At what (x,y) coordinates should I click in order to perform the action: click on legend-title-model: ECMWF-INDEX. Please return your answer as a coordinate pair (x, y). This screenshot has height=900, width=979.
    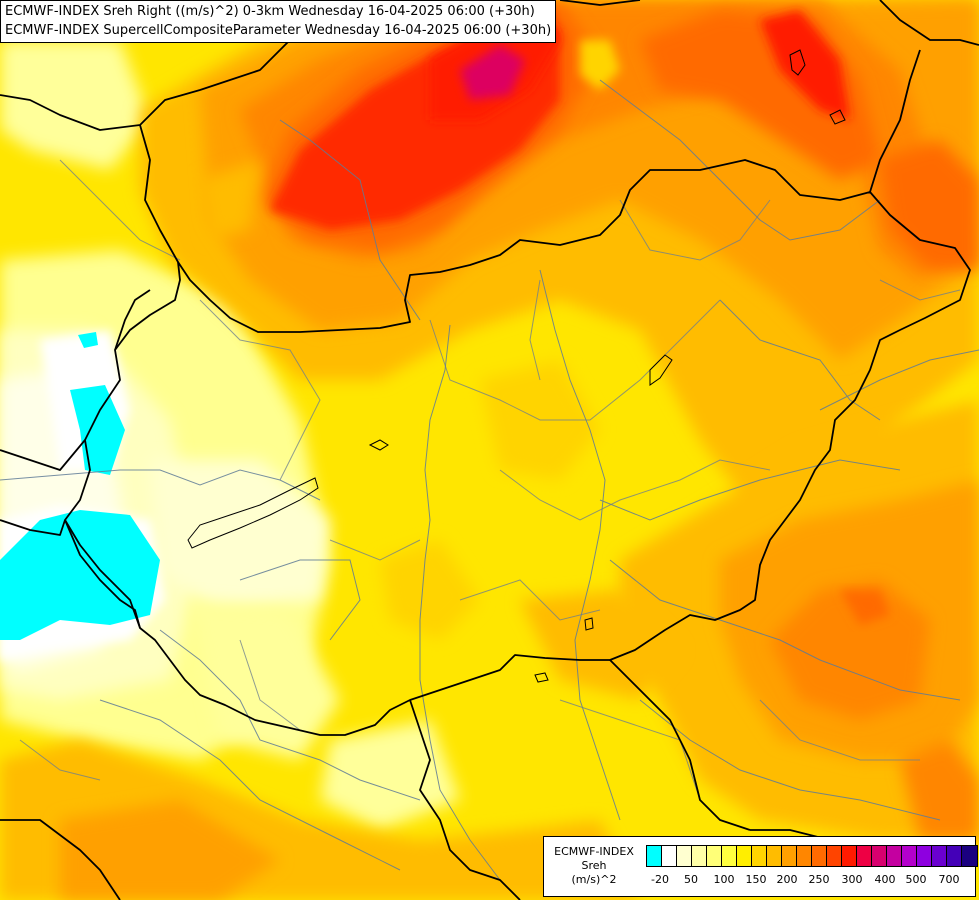
    Looking at the image, I should click on (594, 851).